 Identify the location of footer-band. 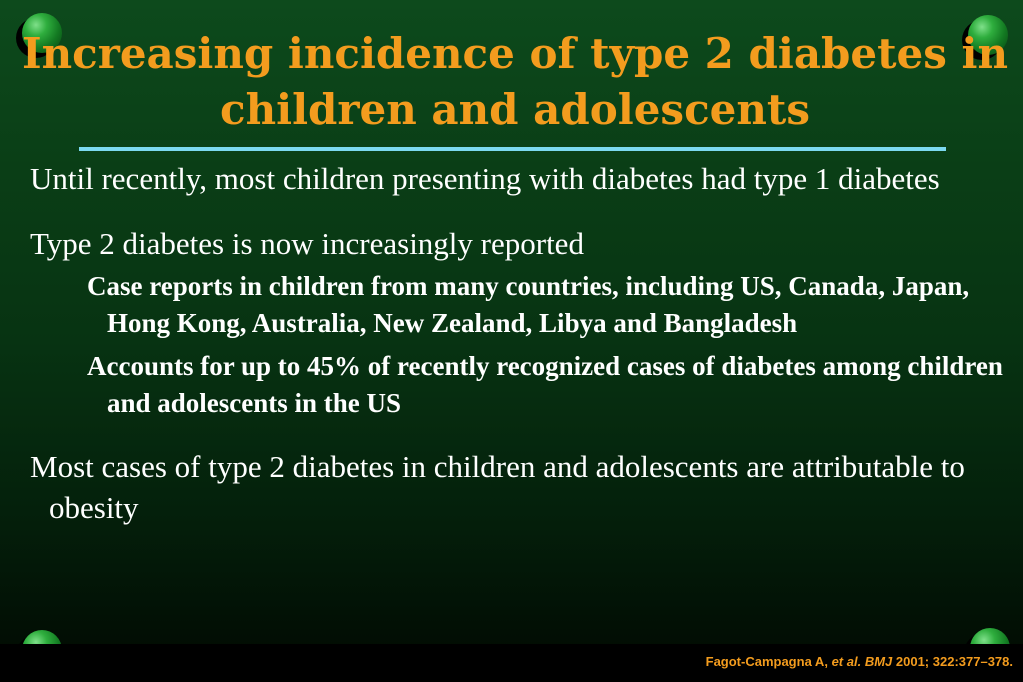
(511, 663).